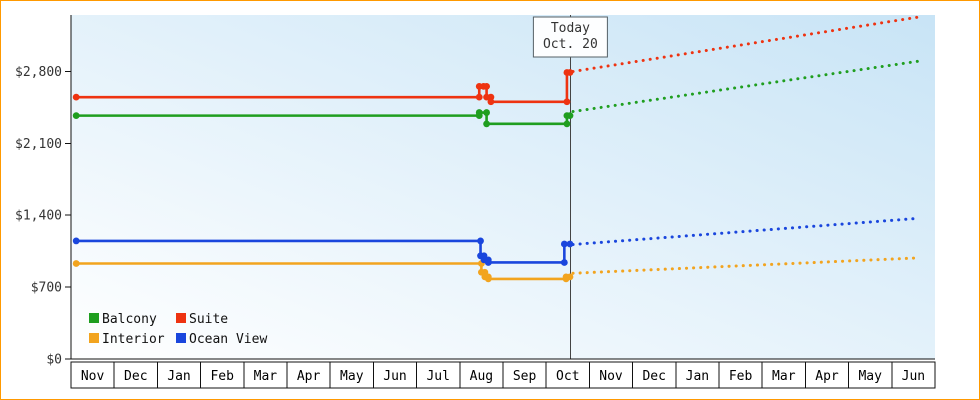 This screenshot has width=980, height=400. I want to click on svg-text: Aug, so click(481, 376).